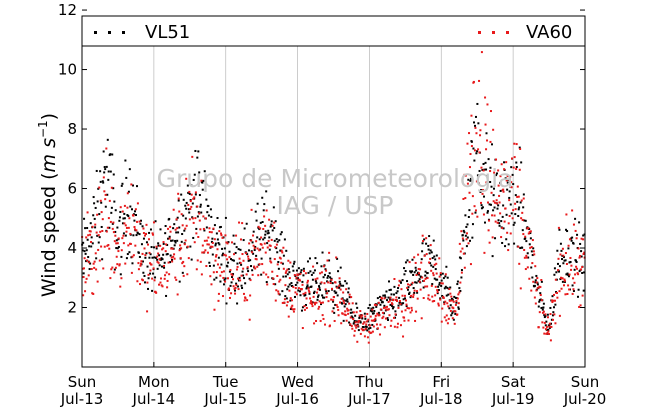  What do you see at coordinates (333, 31) in the screenshot?
I see `legend: VL51 VA60` at bounding box center [333, 31].